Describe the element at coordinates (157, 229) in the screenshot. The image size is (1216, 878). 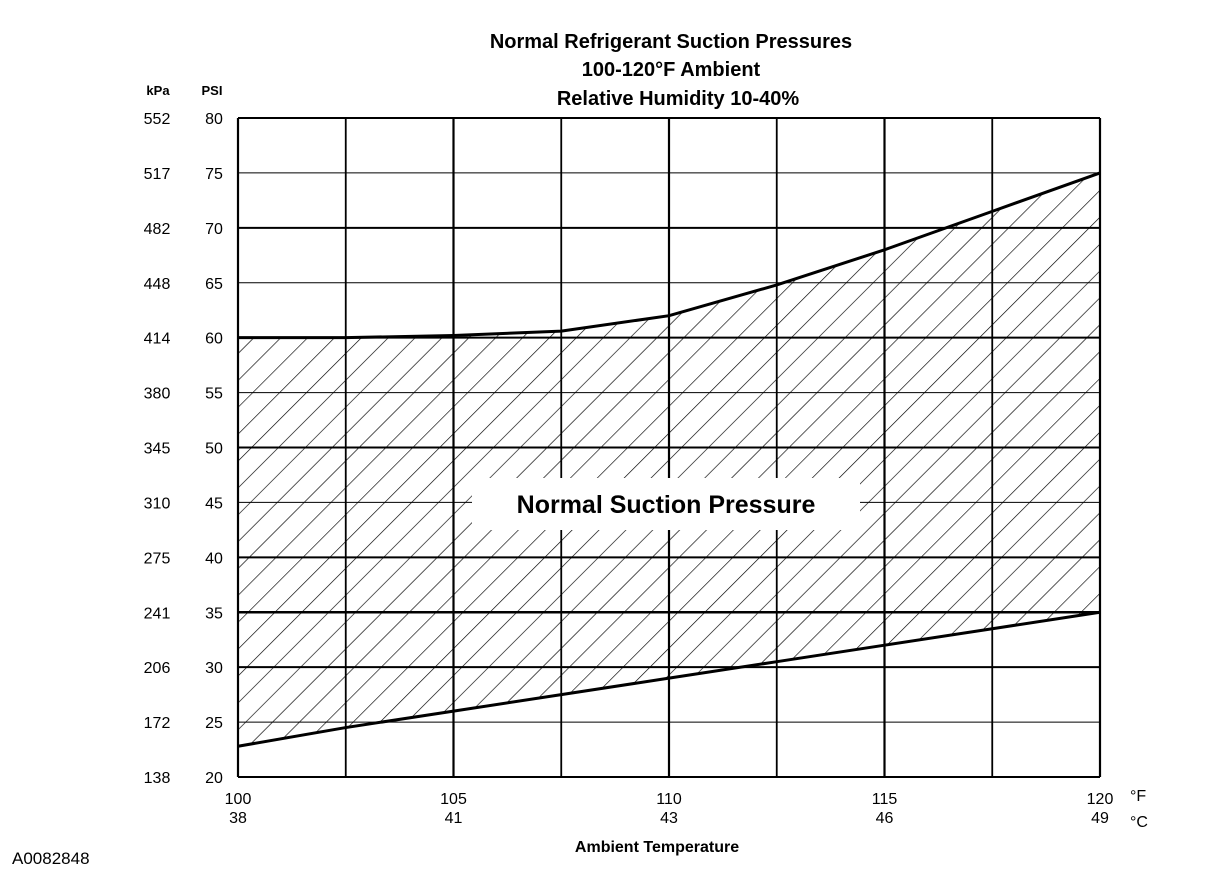
I see `y-tick-kpa: 482` at that location.